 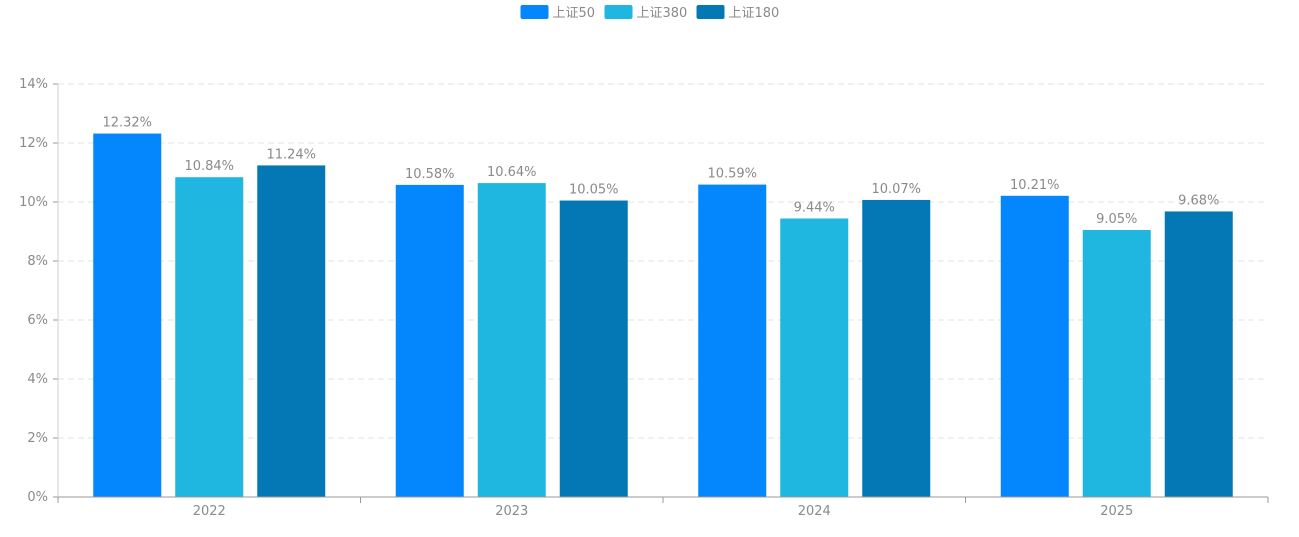 I want to click on y-tick-label: 12%, so click(x=33, y=143).